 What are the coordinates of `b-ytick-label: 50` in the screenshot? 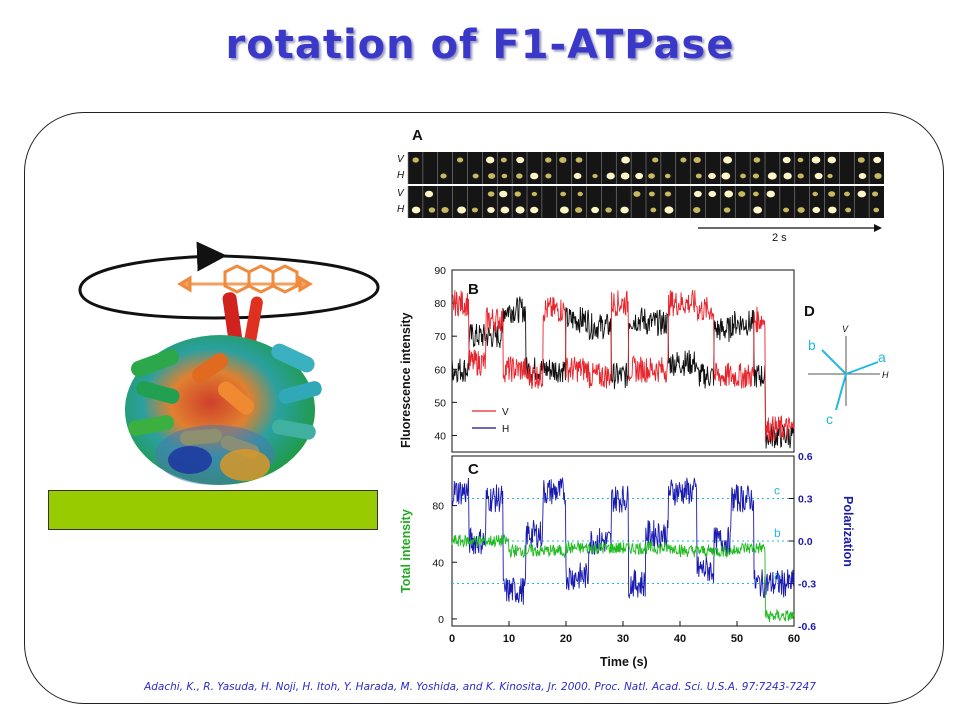 It's located at (440, 403).